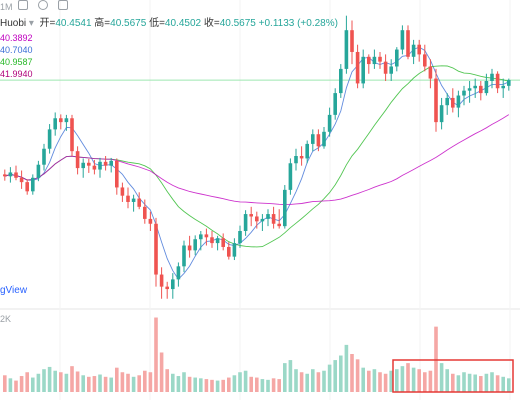 The width and height of the screenshot is (520, 400). What do you see at coordinates (6, 319) in the screenshot?
I see `volume-label: 2K` at bounding box center [6, 319].